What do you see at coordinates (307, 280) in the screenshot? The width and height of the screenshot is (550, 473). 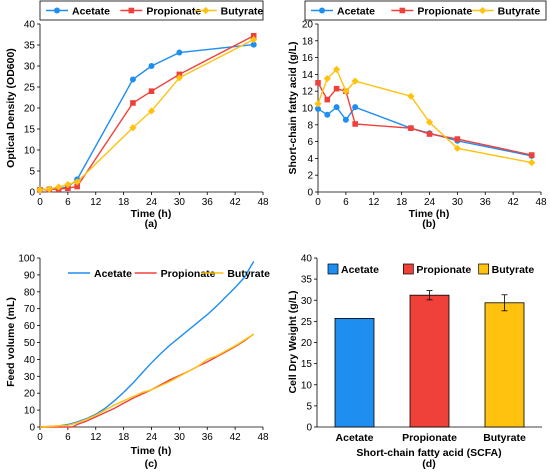 I see `y-tick-label: 35` at bounding box center [307, 280].